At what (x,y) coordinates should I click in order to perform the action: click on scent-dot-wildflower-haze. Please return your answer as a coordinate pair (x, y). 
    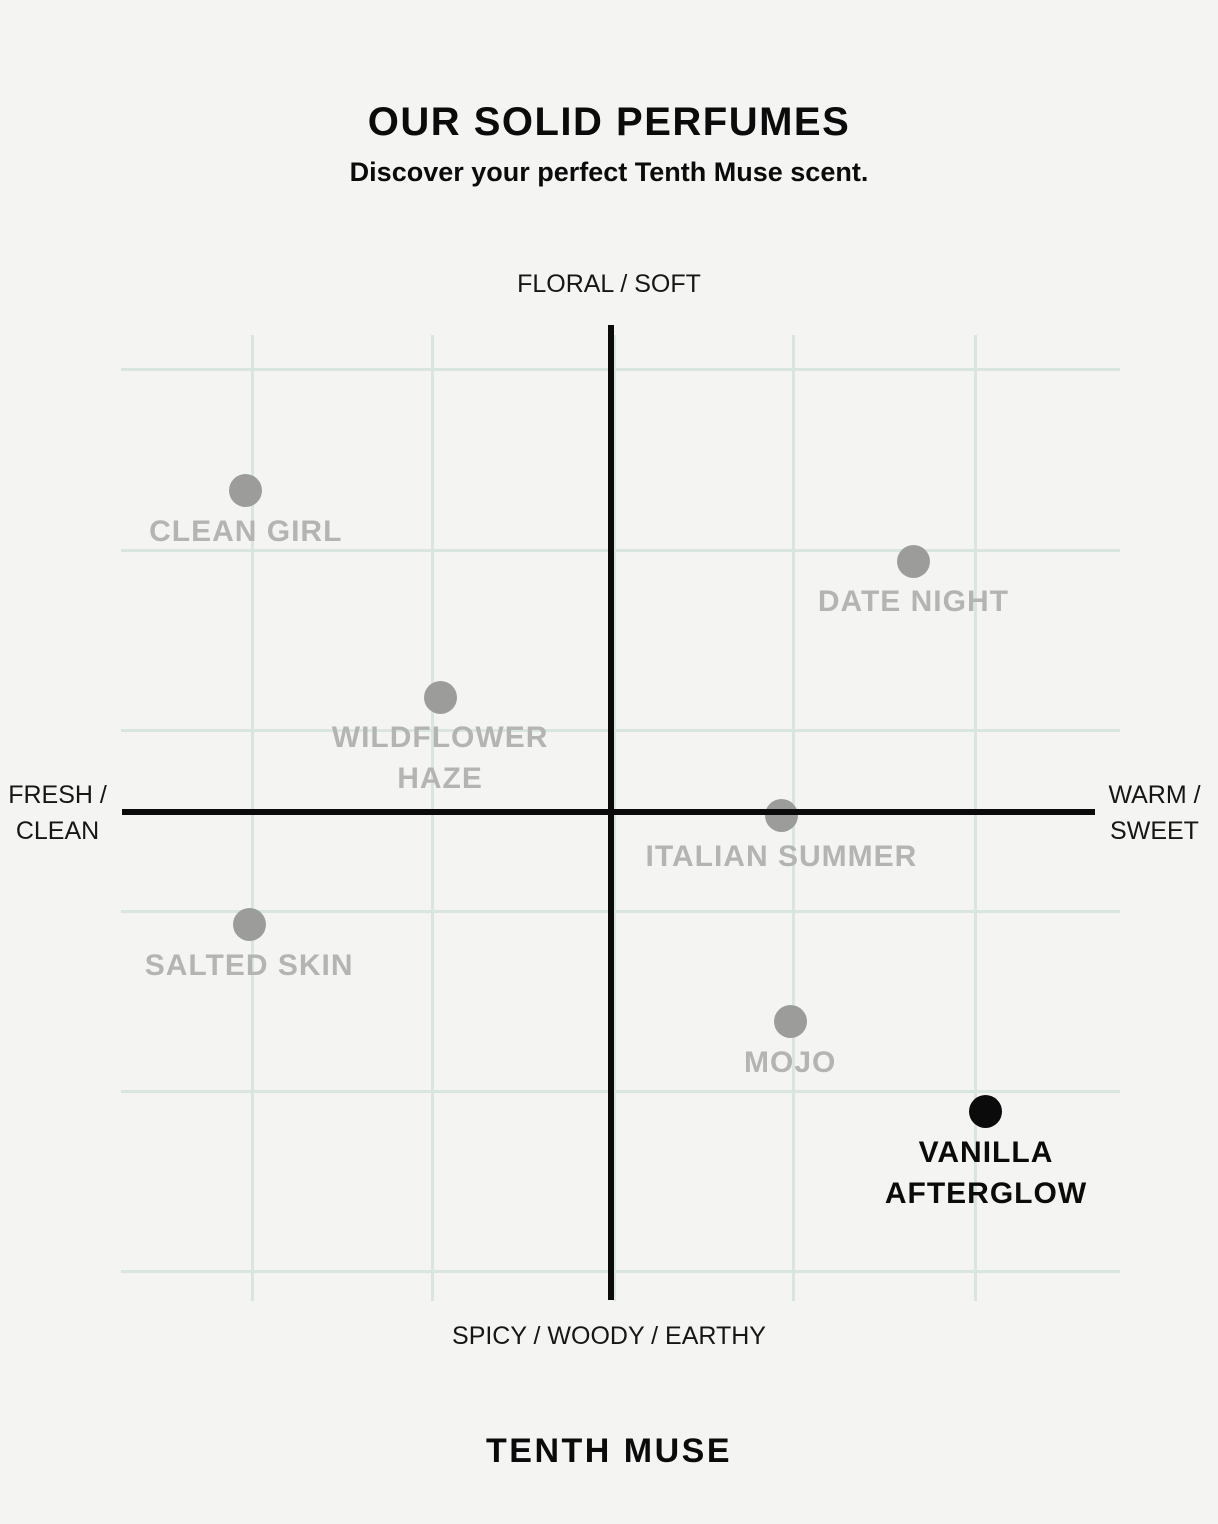
    Looking at the image, I should click on (440, 697).